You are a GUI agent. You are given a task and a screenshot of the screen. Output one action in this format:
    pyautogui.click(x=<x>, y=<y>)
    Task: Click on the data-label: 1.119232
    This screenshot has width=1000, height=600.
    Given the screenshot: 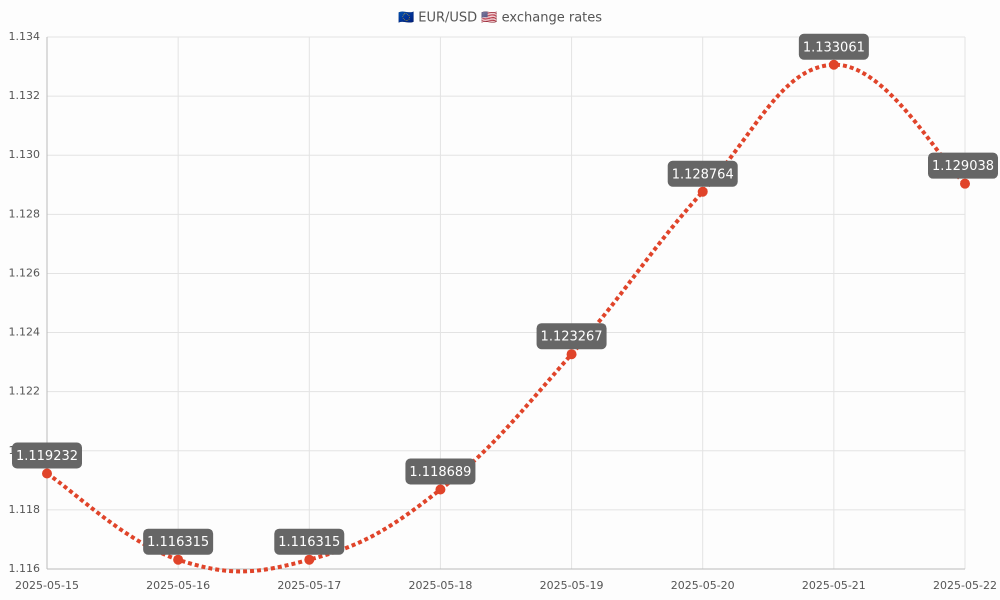 What is the action you would take?
    pyautogui.click(x=47, y=456)
    